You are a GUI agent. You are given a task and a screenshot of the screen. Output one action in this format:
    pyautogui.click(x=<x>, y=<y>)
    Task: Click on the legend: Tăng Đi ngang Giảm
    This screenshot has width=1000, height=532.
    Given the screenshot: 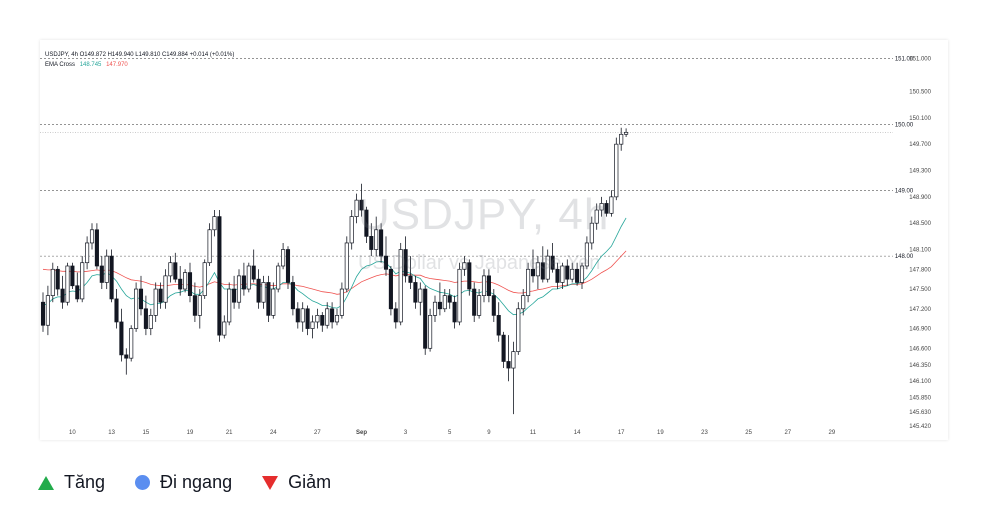 What is the action you would take?
    pyautogui.click(x=184, y=482)
    